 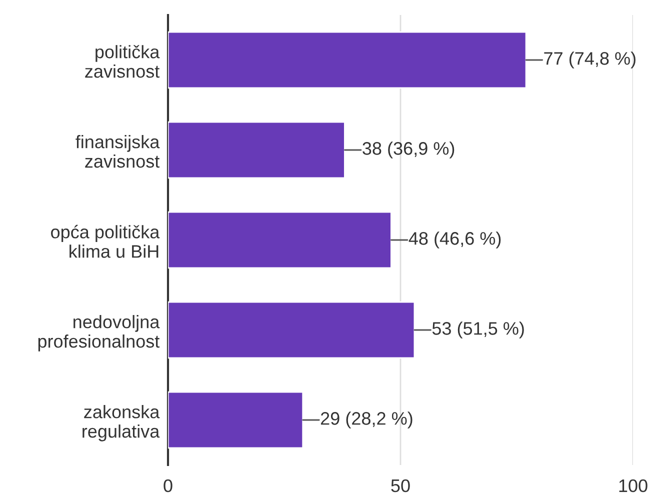 What do you see at coordinates (478, 330) in the screenshot?
I see `data-label: 53 (51,5 %)` at bounding box center [478, 330].